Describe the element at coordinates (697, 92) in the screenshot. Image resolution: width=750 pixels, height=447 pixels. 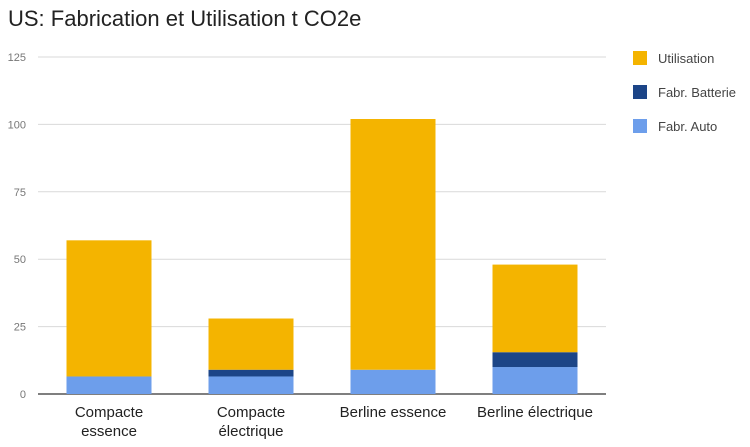
I see `legend-label: Fabr. Batterie` at that location.